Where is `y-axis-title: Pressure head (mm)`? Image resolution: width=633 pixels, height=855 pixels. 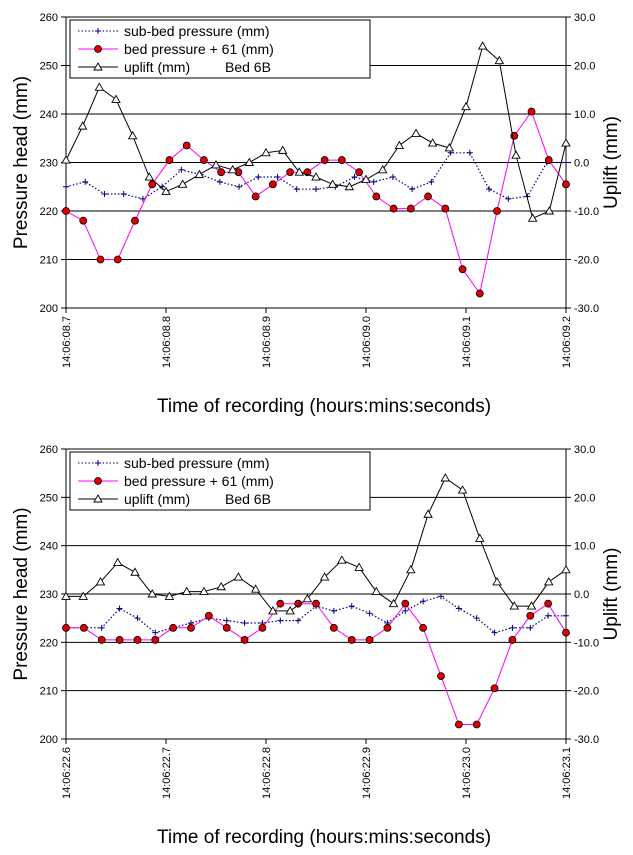
y-axis-title: Pressure head (mm) is located at coordinates (21, 162).